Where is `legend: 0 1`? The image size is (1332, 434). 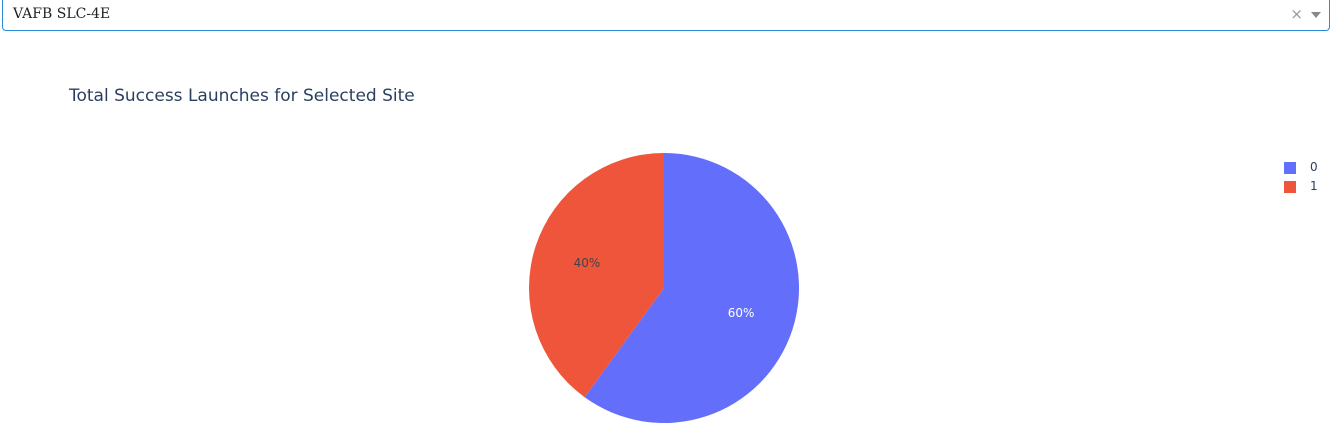 legend: 0 1 is located at coordinates (1307, 179).